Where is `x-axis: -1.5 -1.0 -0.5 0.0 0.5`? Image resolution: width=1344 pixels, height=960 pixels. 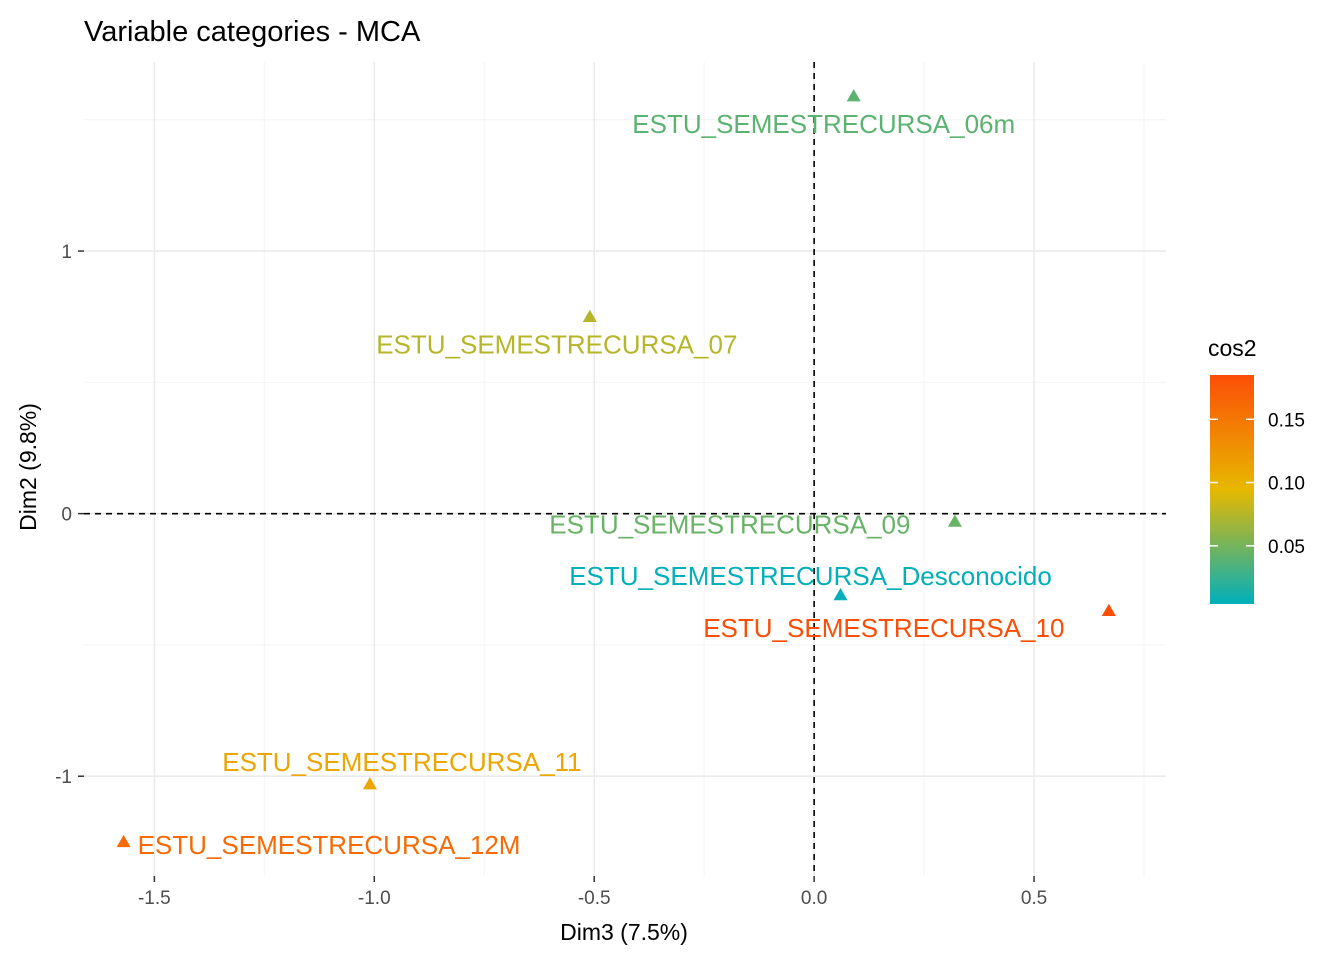 x-axis: -1.5 -1.0 -0.5 0.0 0.5 is located at coordinates (592, 892).